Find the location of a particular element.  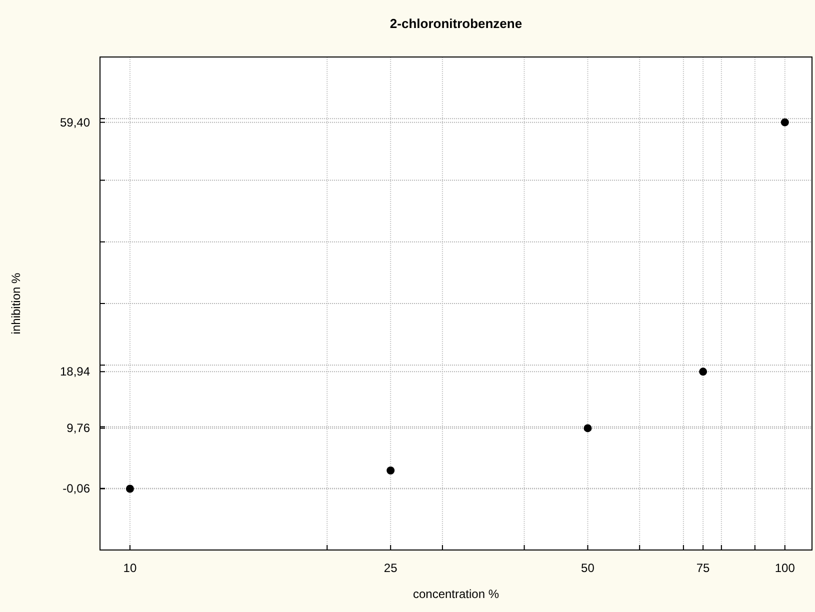

y-tick-label: 9,76 is located at coordinates (78, 428).